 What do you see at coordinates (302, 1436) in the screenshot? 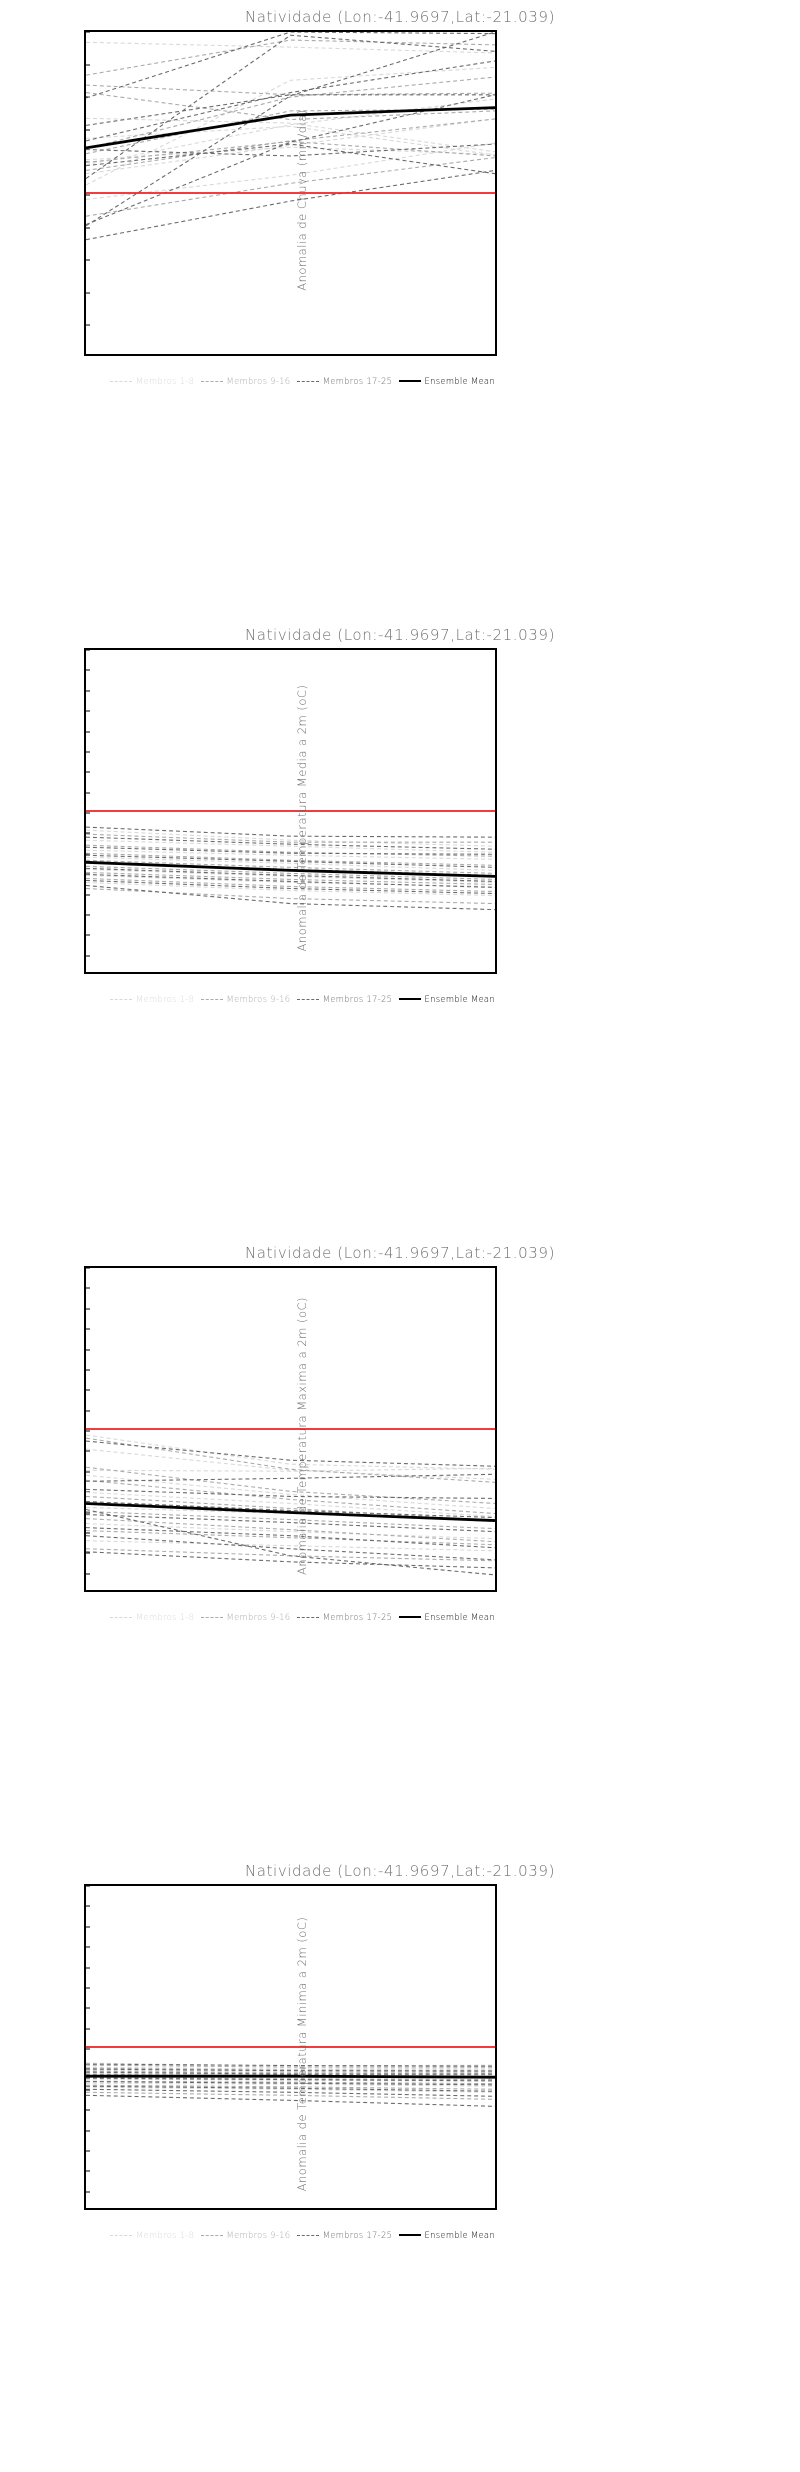
I see `y-axis-label: Anomalia de Temperatura Maxima a 2m (oC)` at bounding box center [302, 1436].